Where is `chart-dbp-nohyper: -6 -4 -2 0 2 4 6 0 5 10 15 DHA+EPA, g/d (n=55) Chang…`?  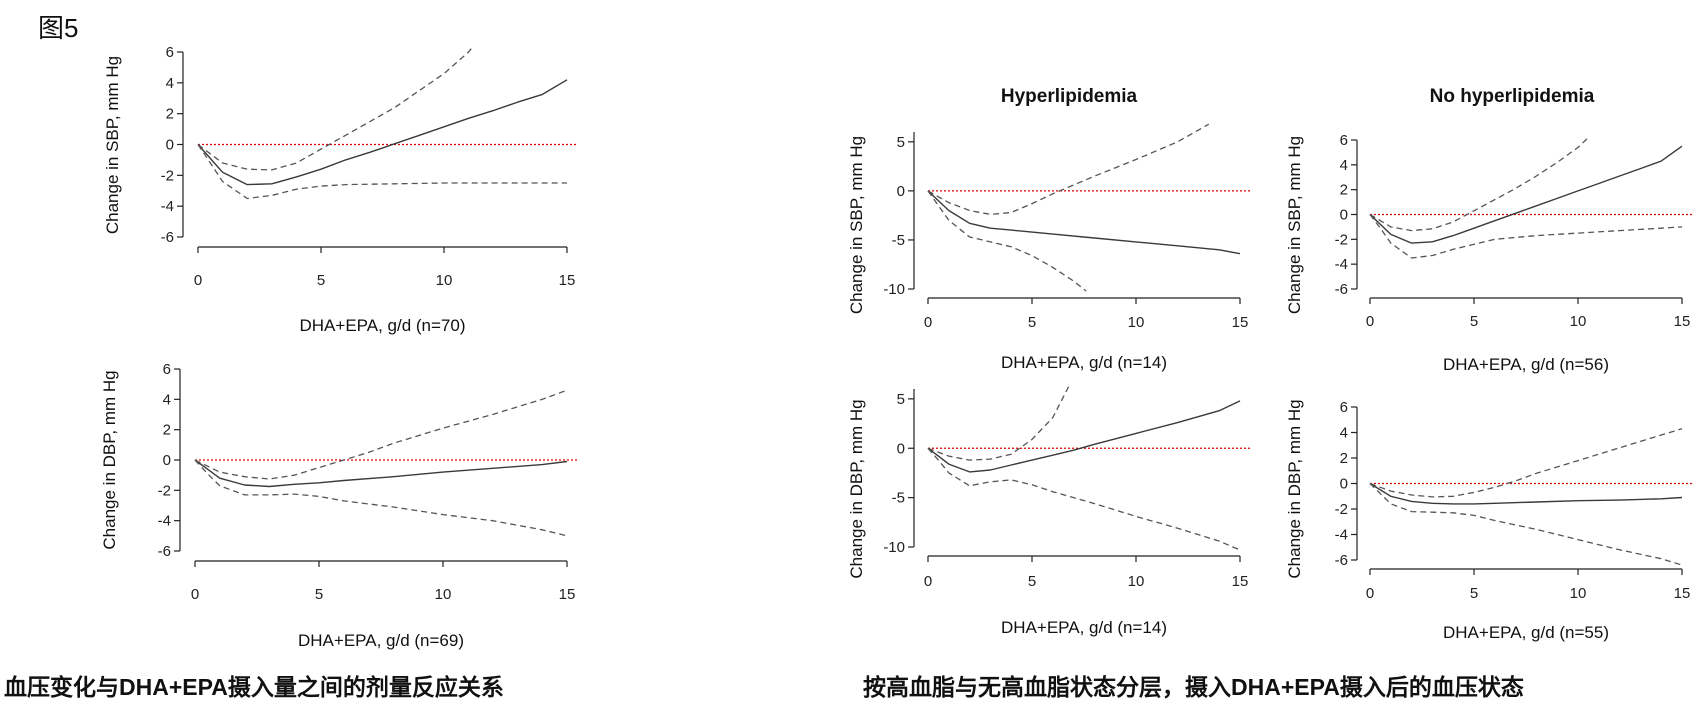 chart-dbp-nohyper: -6 -4 -2 0 2 4 6 0 5 10 15 DHA+EPA, g/d (n=55) Chang… is located at coordinates (1488, 520).